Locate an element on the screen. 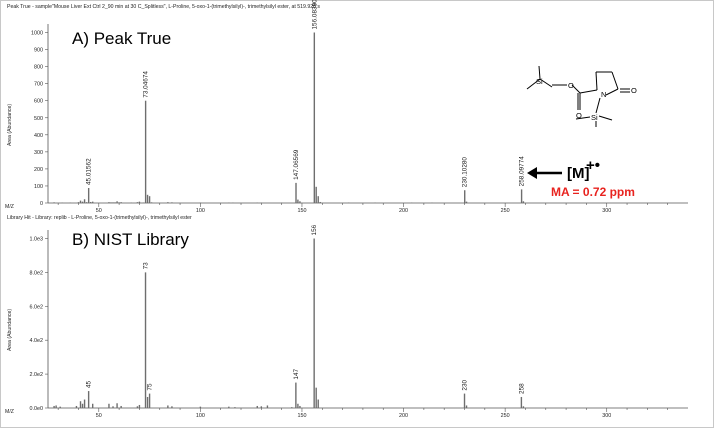 This screenshot has height=428, width=714. y-tick-label: 8.0e2 is located at coordinates (37, 273).